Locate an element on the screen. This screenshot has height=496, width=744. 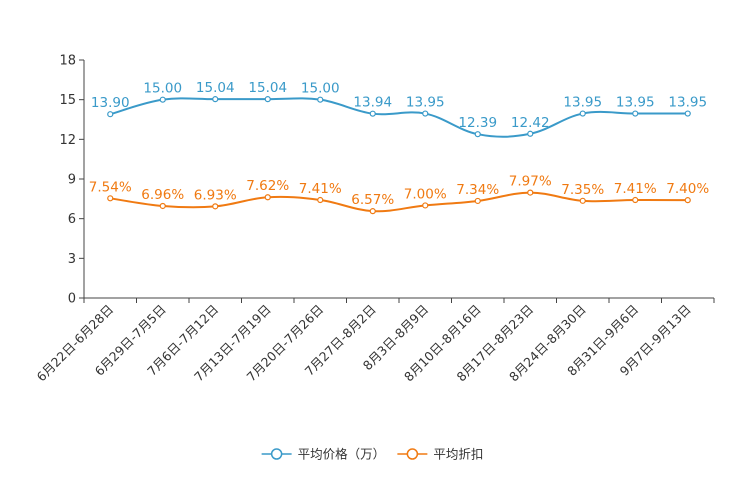
data-label: 7.54% is located at coordinates (110, 187).